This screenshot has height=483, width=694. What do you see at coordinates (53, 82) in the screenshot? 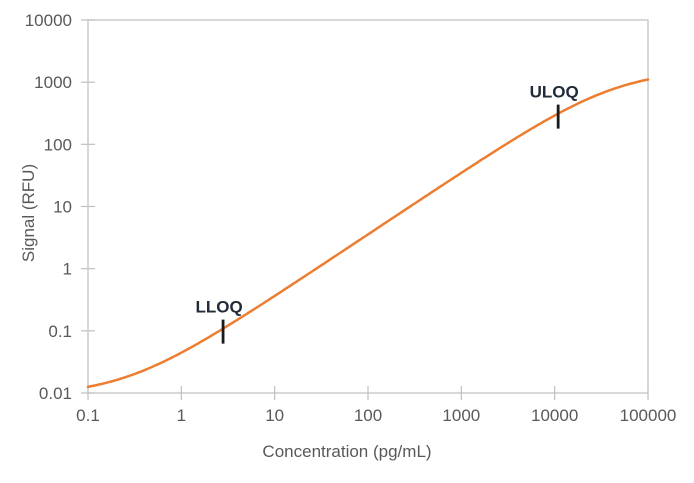
I see `y-tick-label: 1000` at bounding box center [53, 82].